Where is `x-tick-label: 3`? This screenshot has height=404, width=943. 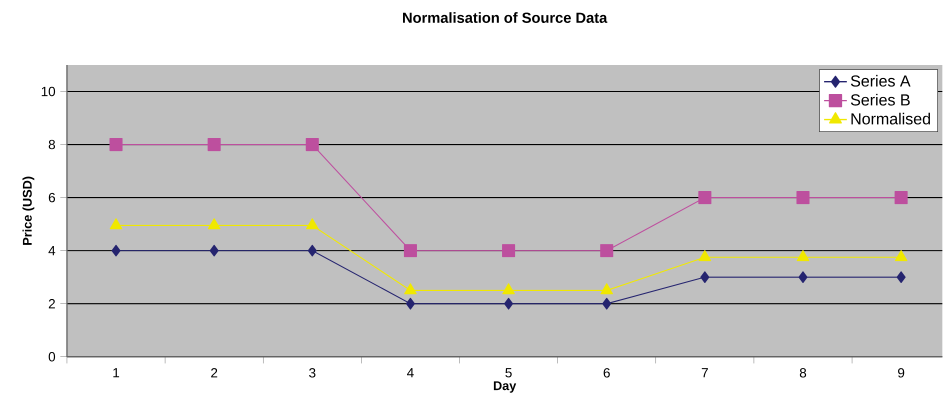 x-tick-label: 3 is located at coordinates (312, 373).